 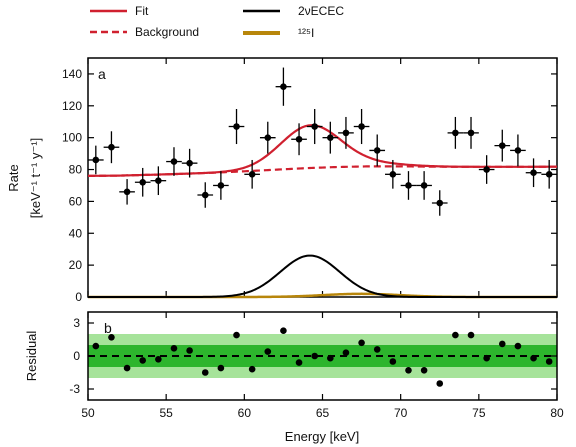 I want to click on signal-curve, so click(x=322, y=276).